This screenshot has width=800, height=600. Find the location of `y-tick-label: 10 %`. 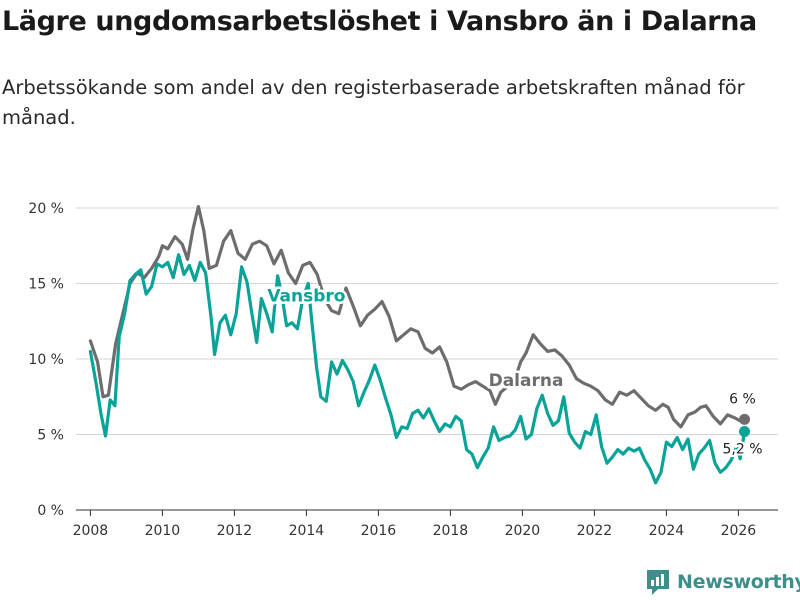

y-tick-label: 10 % is located at coordinates (46, 360).